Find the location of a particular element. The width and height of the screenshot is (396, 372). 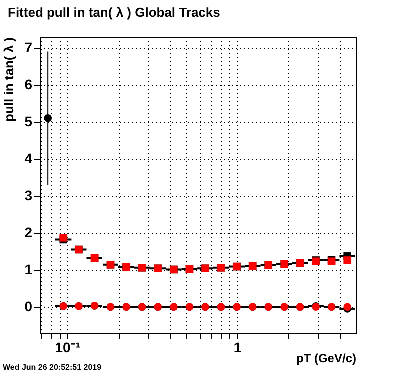

chart-title: Fitted pull in tan( λ ) Global Tracks is located at coordinates (114, 12).